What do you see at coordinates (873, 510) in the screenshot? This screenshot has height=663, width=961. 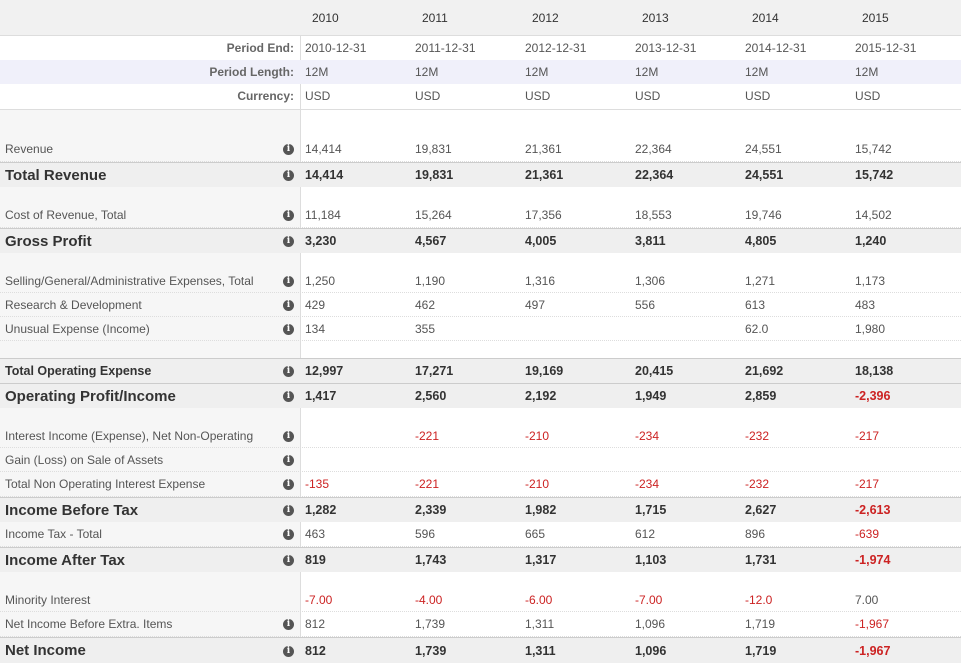 I see `value-cell: -2,613` at bounding box center [873, 510].